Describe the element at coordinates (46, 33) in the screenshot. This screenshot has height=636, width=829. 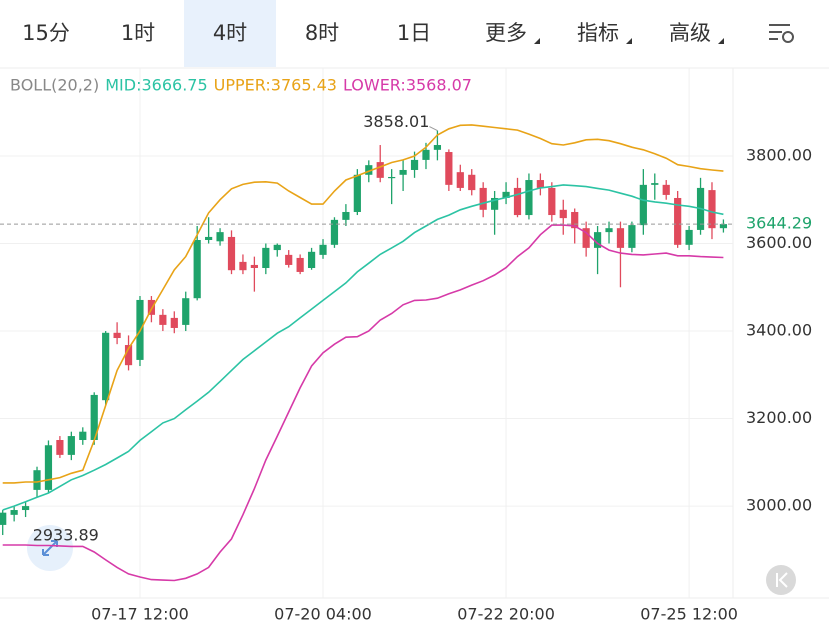
I see `tab: 15分` at that location.